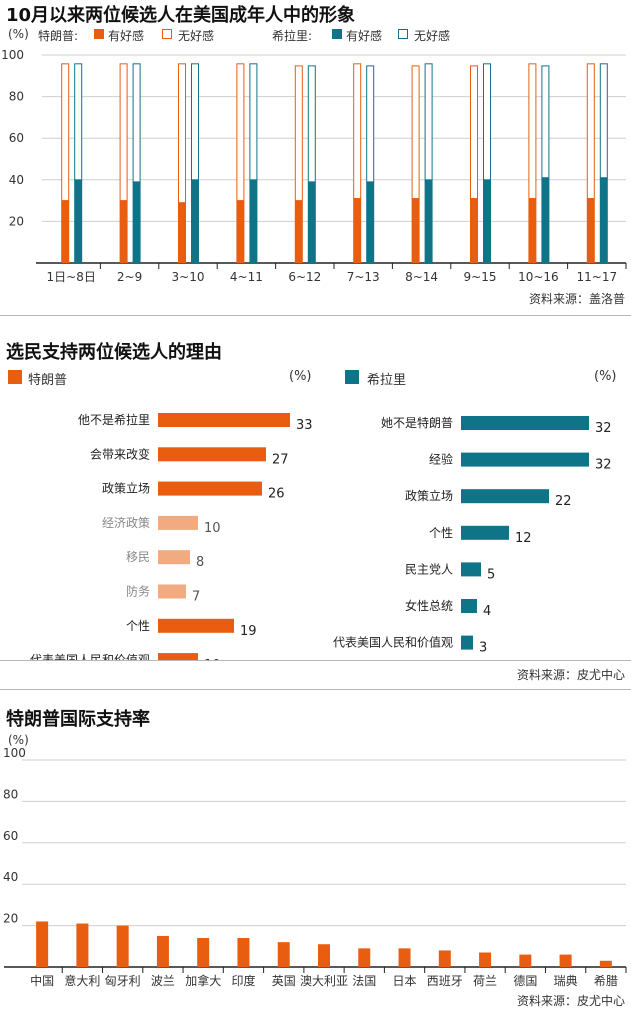  What do you see at coordinates (603, 465) in the screenshot?
I see `value-label: 32` at bounding box center [603, 465].